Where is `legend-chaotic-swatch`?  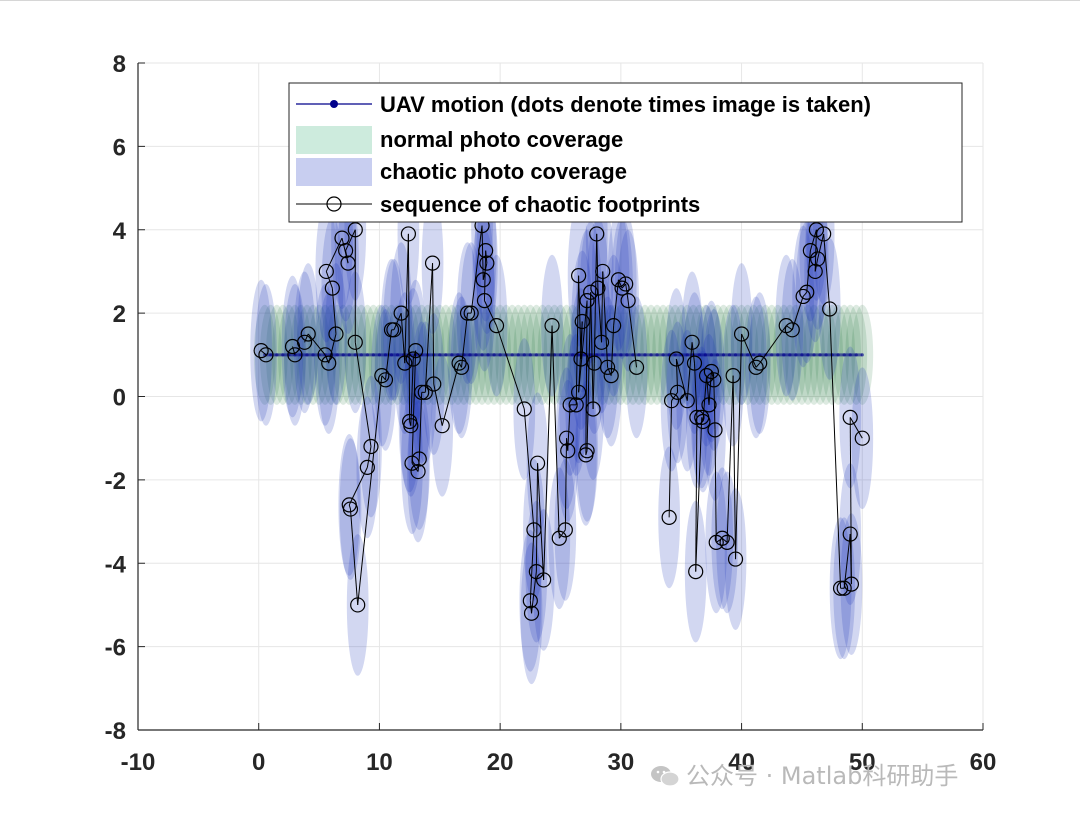
legend-chaotic-swatch is located at coordinates (334, 172).